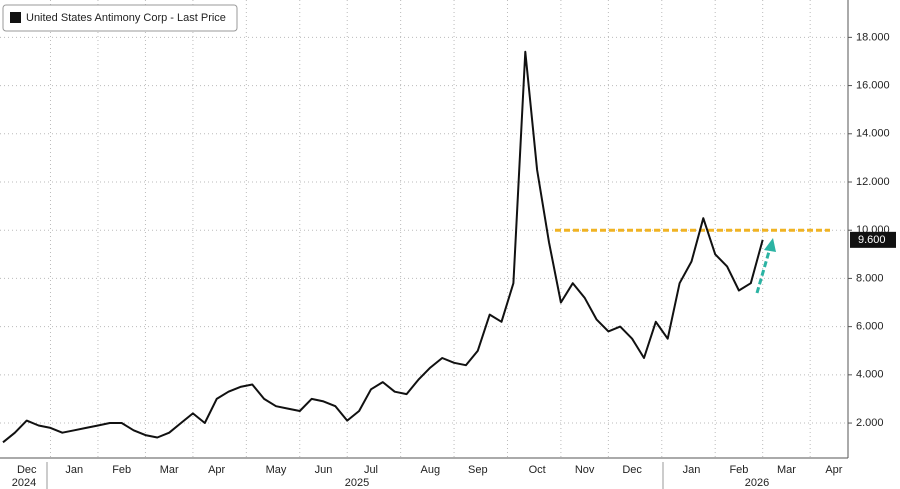 Image resolution: width=900 pixels, height=489 pixels. I want to click on legend, so click(120, 18).